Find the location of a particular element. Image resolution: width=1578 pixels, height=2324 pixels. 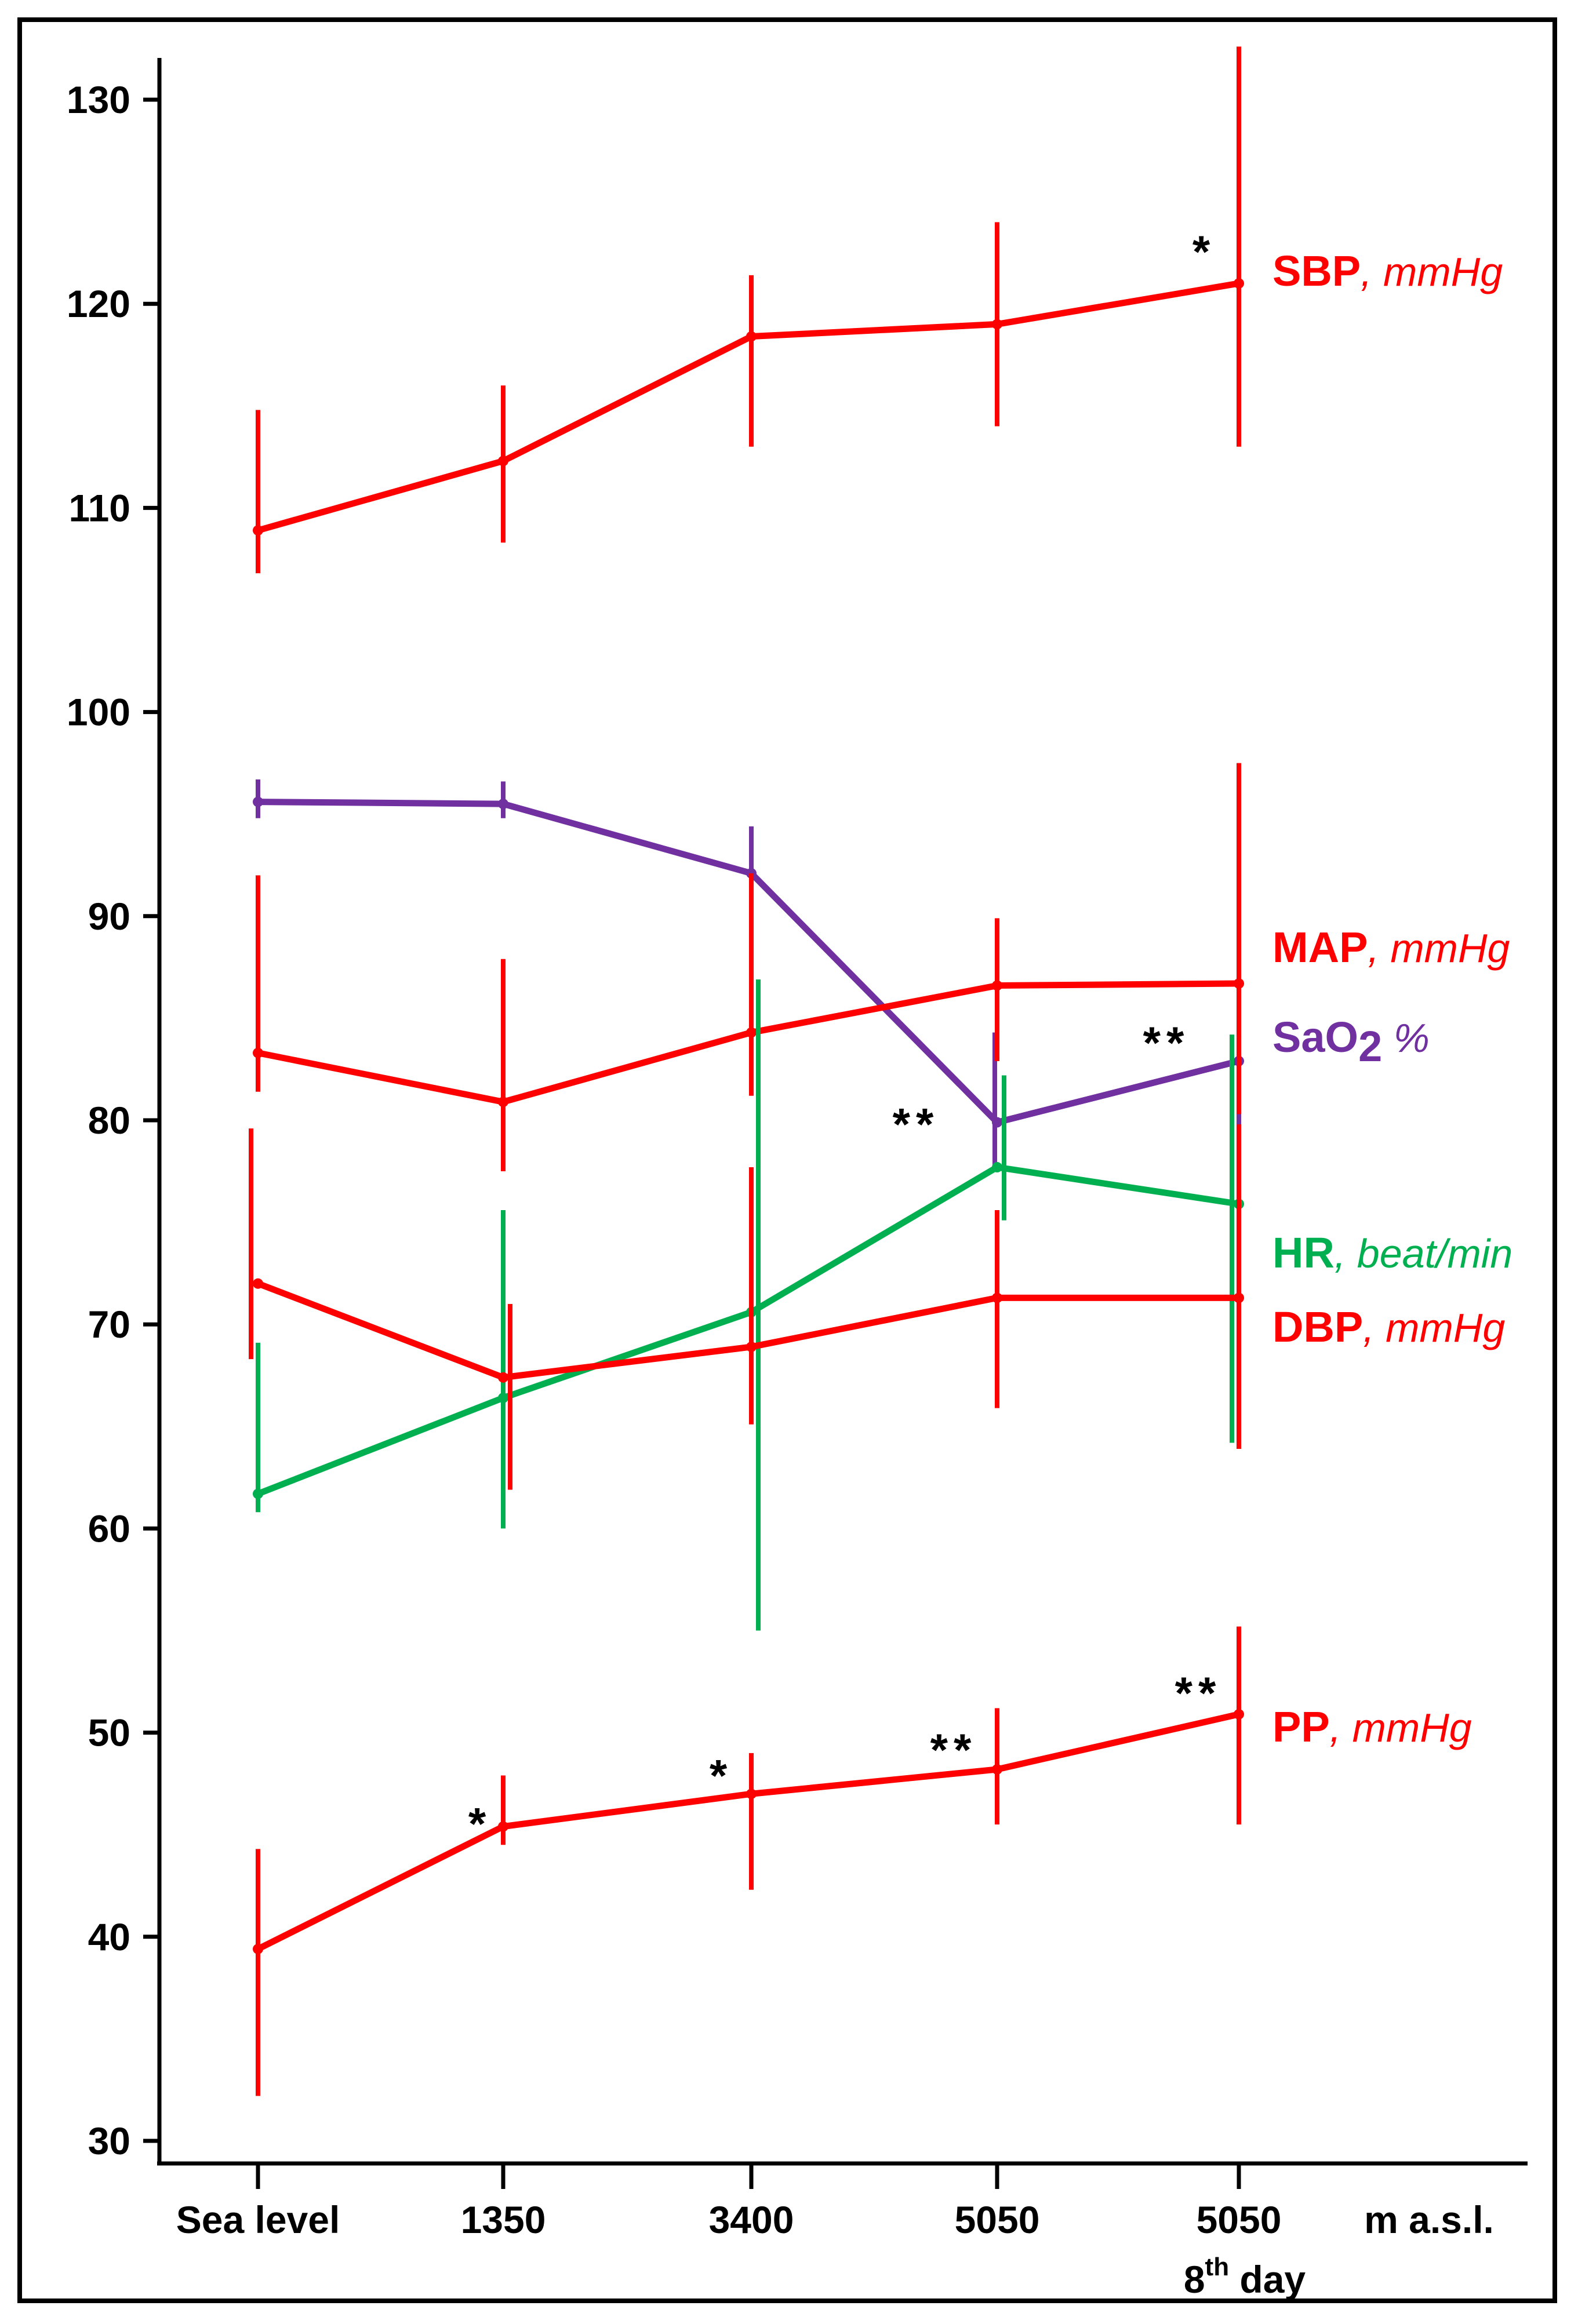

hr-line is located at coordinates (748, 1330).